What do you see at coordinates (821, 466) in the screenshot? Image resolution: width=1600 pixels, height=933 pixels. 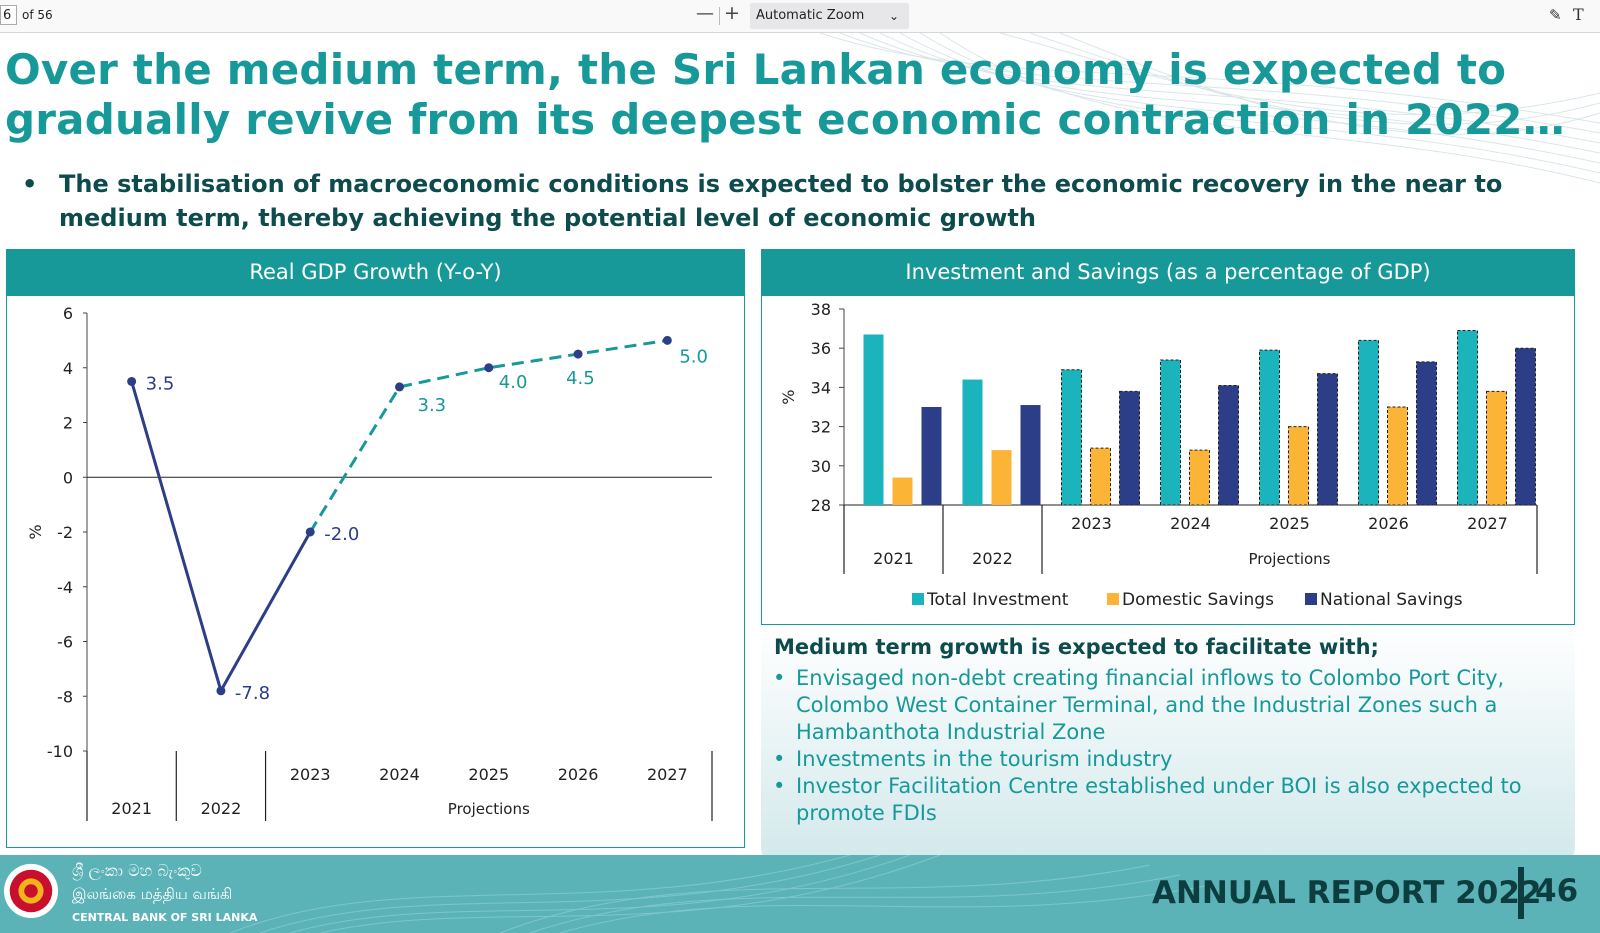 I see `y-tick-label: 30` at bounding box center [821, 466].